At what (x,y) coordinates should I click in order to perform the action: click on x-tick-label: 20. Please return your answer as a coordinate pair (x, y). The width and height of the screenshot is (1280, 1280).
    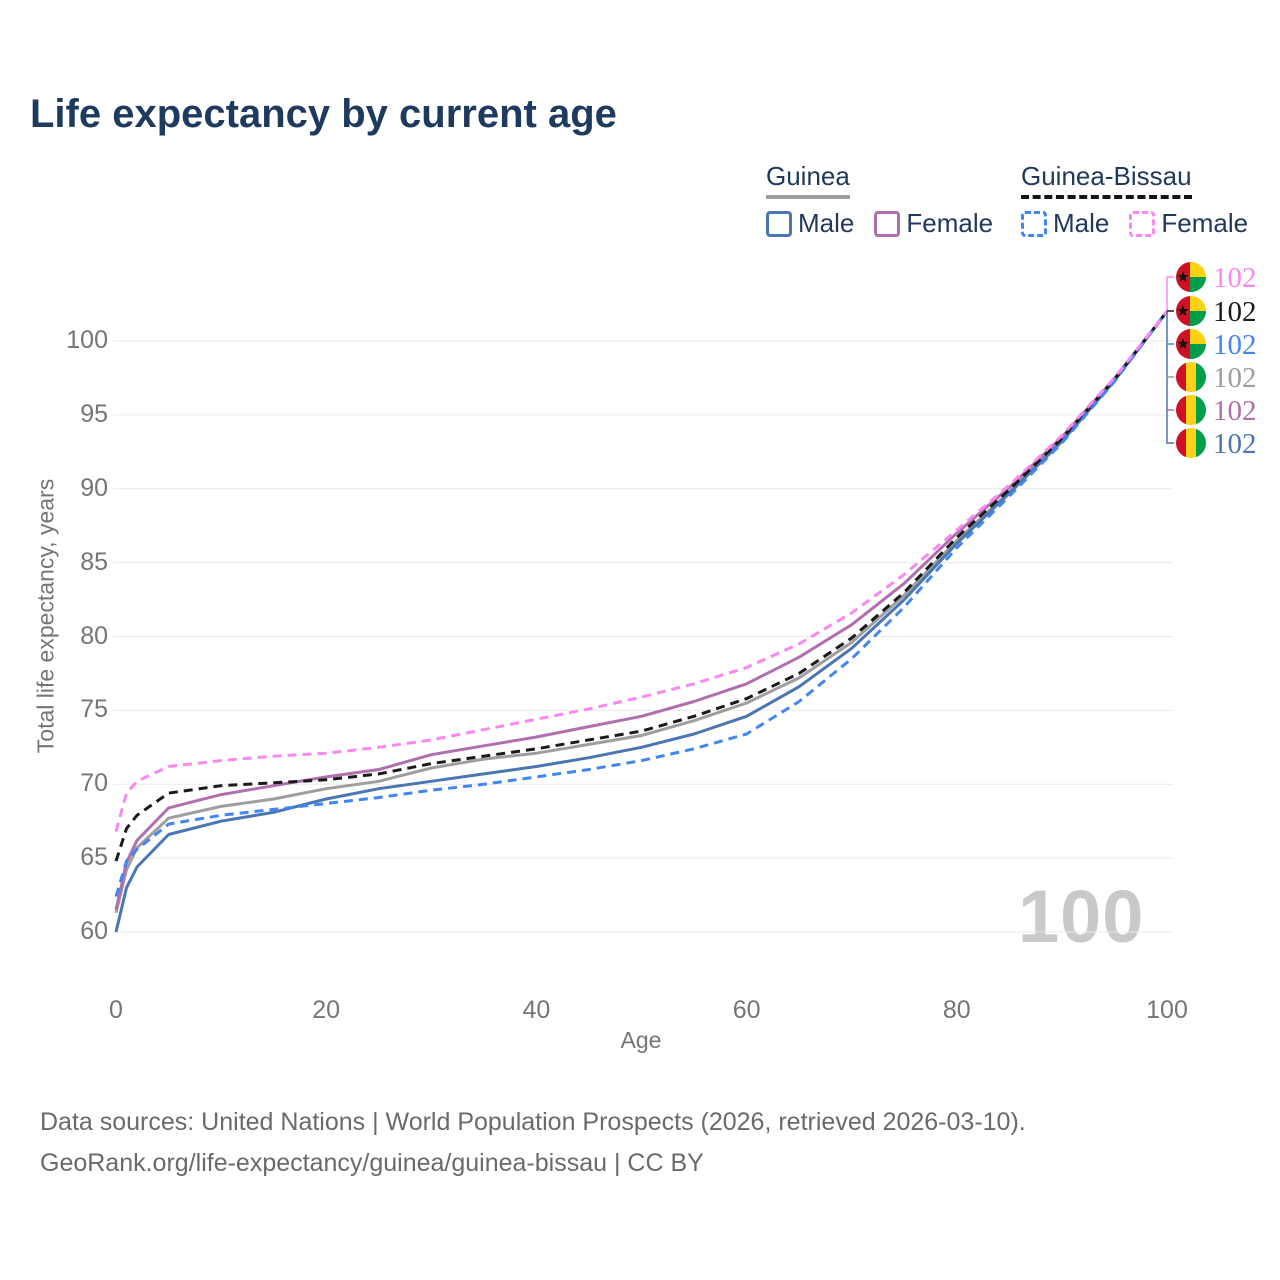
    Looking at the image, I should click on (326, 1010).